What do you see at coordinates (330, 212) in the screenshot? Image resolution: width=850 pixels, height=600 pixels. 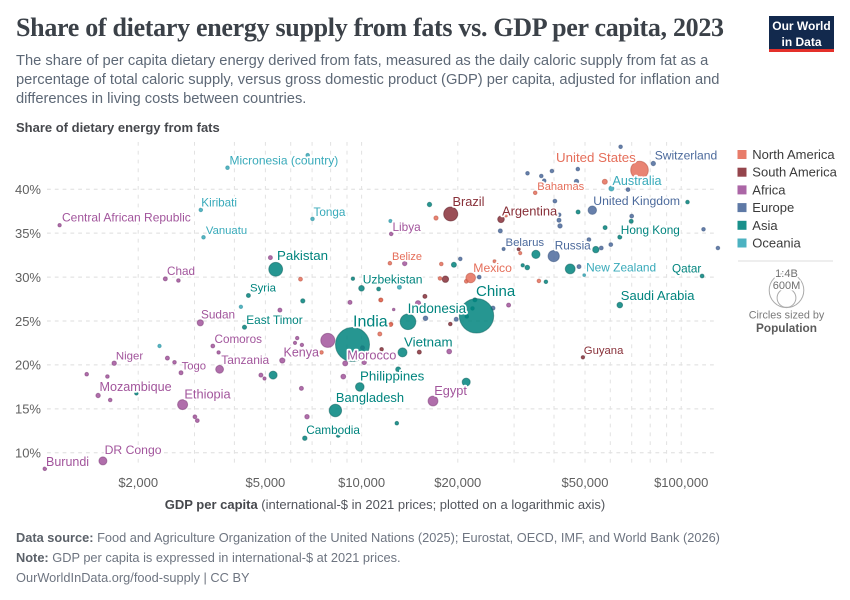 I see `svg-text: Tonga` at bounding box center [330, 212].